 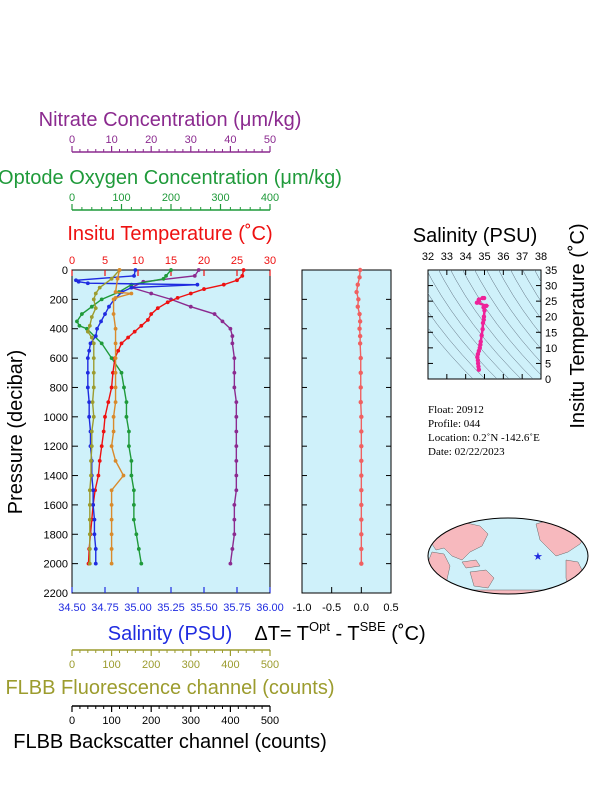 What do you see at coordinates (111, 140) in the screenshot?
I see `nitrate-axis-tick-label: 10` at bounding box center [111, 140].